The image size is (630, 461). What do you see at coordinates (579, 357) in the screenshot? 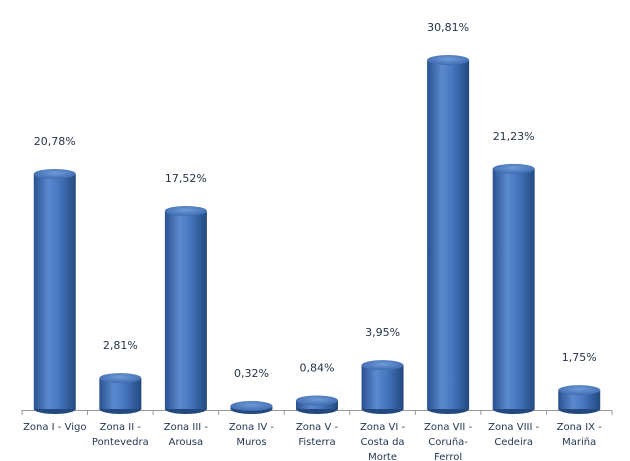
I see `data-label: 1,75%` at bounding box center [579, 357].